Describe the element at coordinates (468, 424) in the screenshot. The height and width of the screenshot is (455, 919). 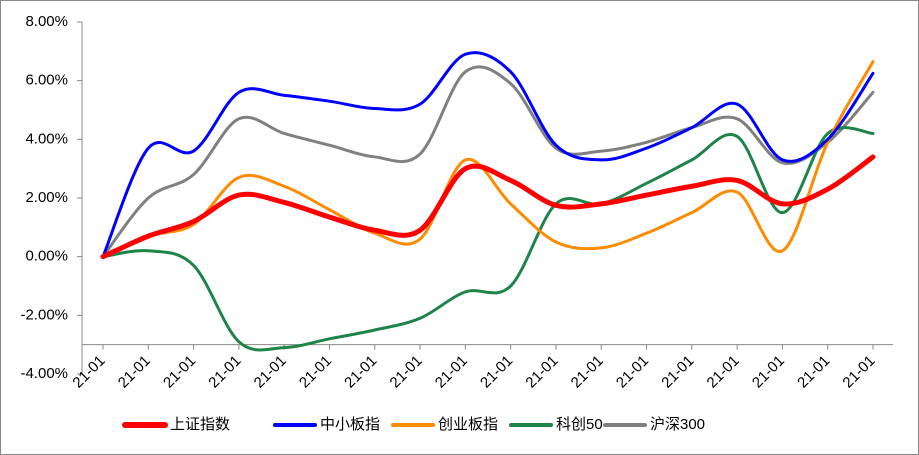
I see `legend-label: 创业板指` at that location.